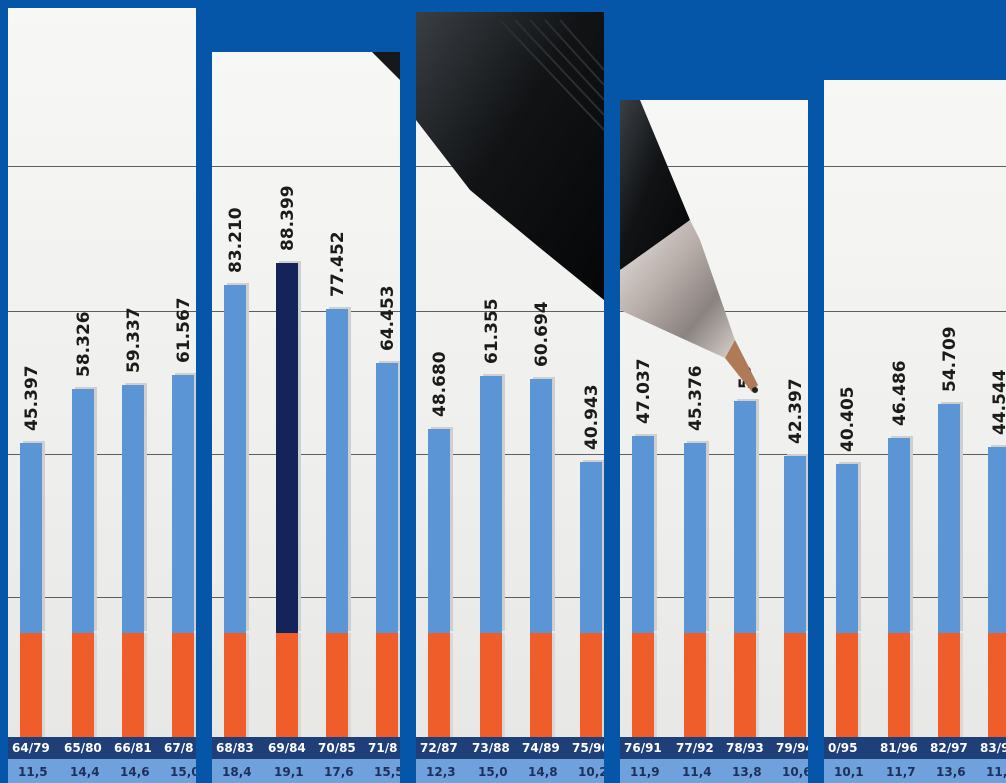  What do you see at coordinates (950, 359) in the screenshot?
I see `bar-value-label: 54.709` at bounding box center [950, 359].